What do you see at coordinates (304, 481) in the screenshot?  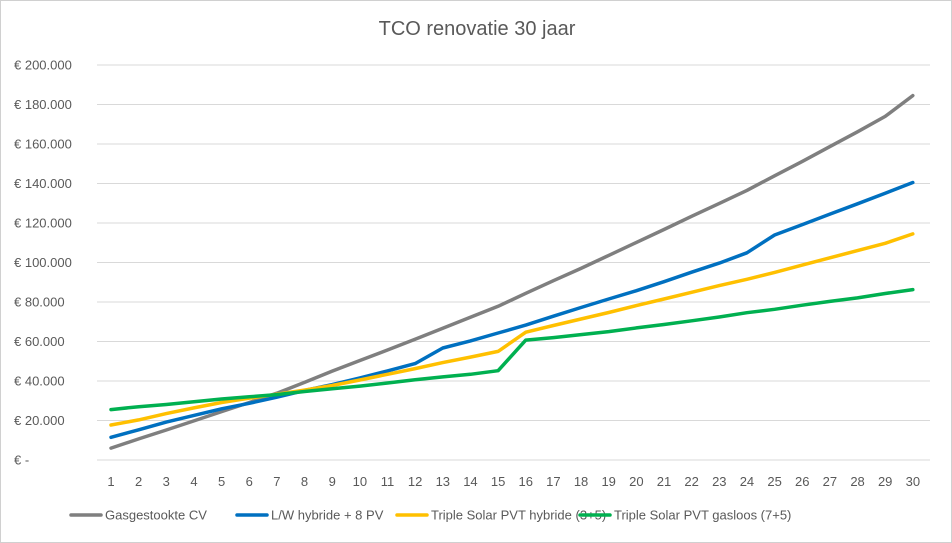 I see `x-tick-label: 8` at bounding box center [304, 481].